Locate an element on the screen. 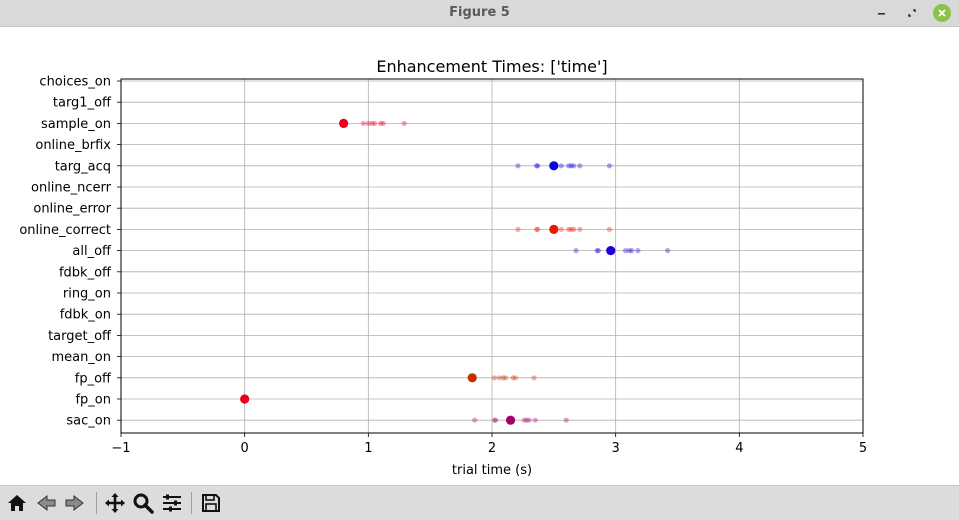  maximize-button is located at coordinates (912, 13).